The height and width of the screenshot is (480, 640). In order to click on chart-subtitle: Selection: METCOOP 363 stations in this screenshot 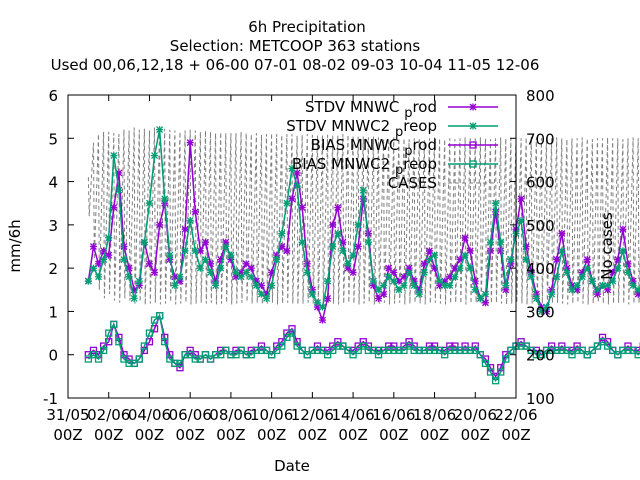, I will do `click(295, 46)`.